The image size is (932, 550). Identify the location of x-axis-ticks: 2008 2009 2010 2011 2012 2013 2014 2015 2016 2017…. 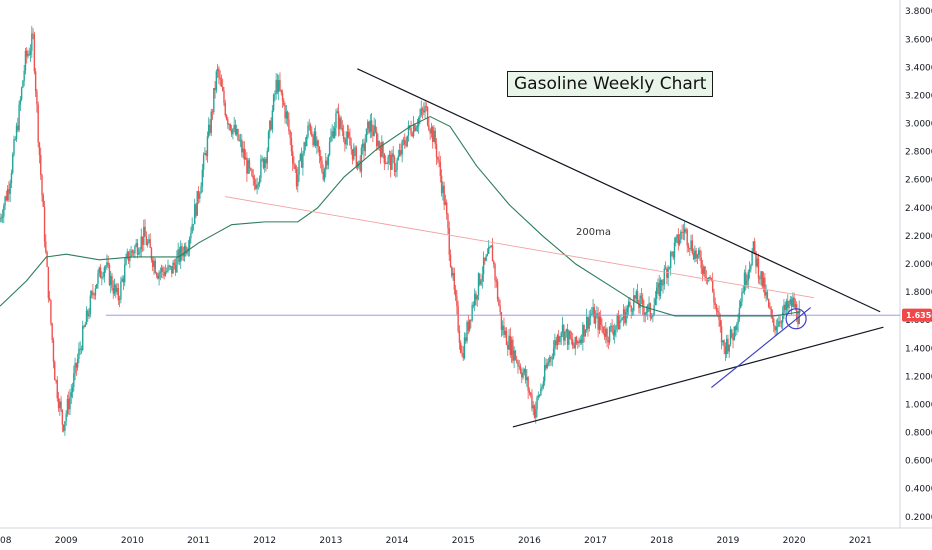
(436, 541).